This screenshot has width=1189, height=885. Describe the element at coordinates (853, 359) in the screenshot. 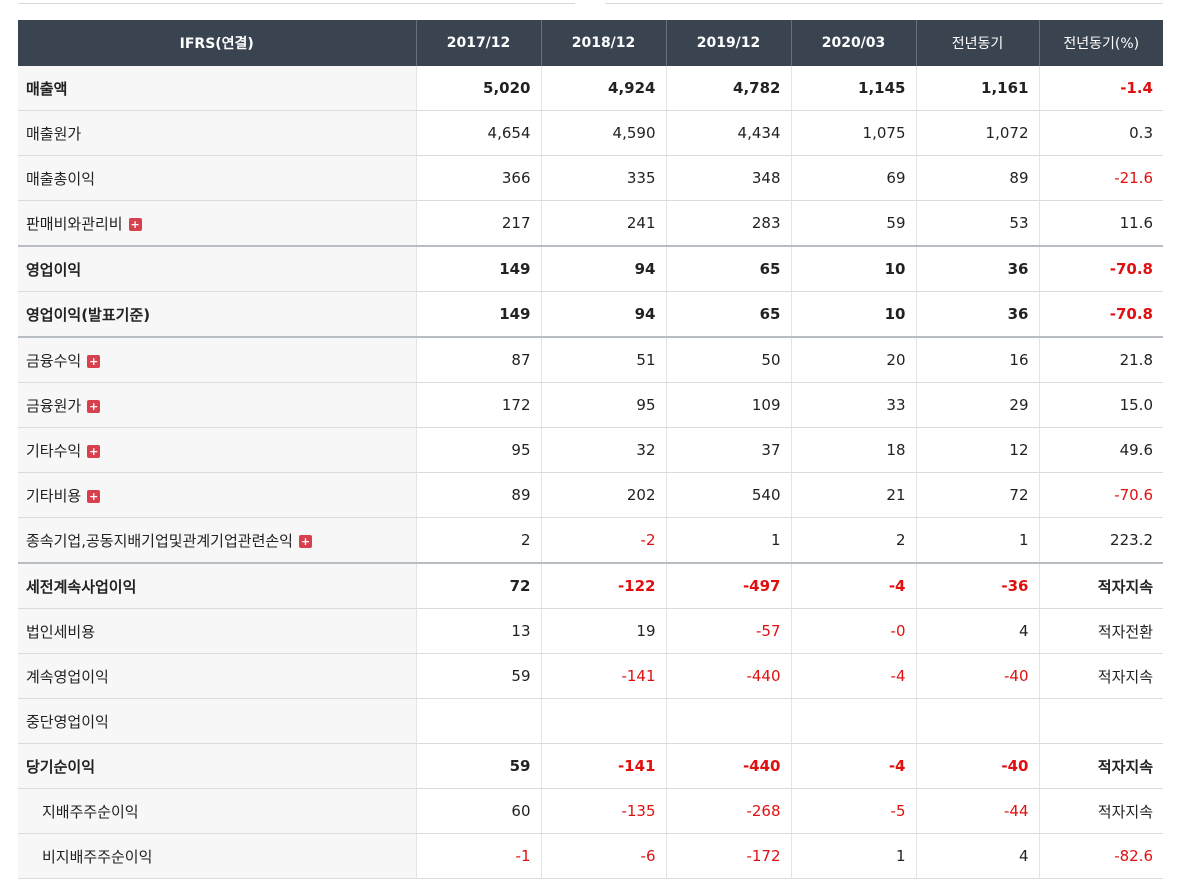

I see `value-cell: 20` at that location.